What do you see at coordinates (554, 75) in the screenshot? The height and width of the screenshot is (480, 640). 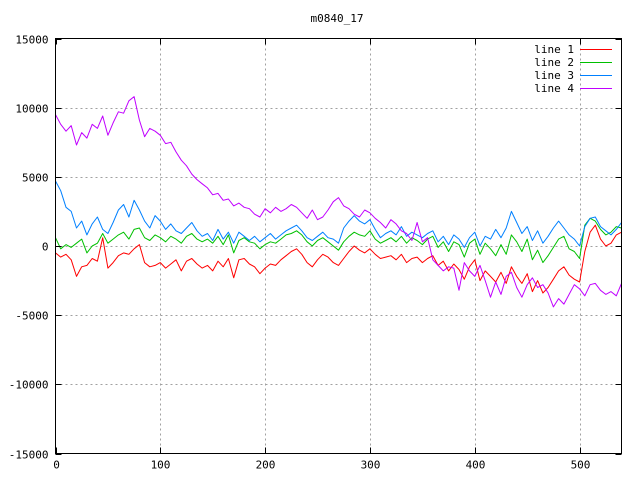 I see `legend-label: line 3` at bounding box center [554, 75].